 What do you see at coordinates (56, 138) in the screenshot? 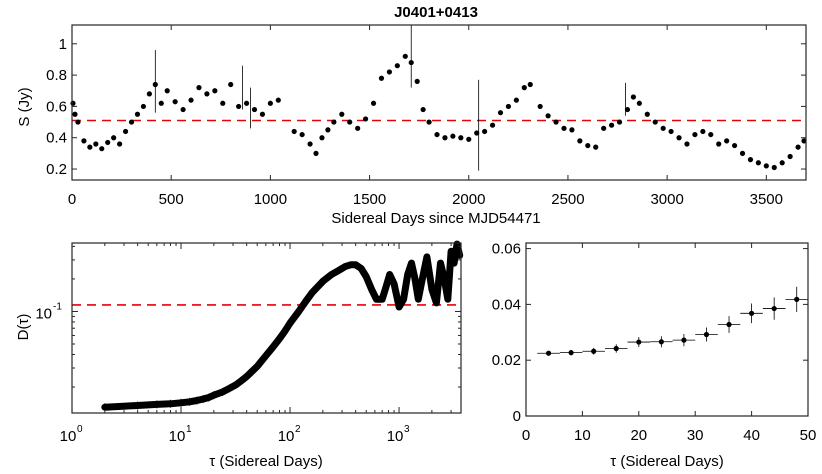
I see `y-tick-label: 0.4` at bounding box center [56, 138].